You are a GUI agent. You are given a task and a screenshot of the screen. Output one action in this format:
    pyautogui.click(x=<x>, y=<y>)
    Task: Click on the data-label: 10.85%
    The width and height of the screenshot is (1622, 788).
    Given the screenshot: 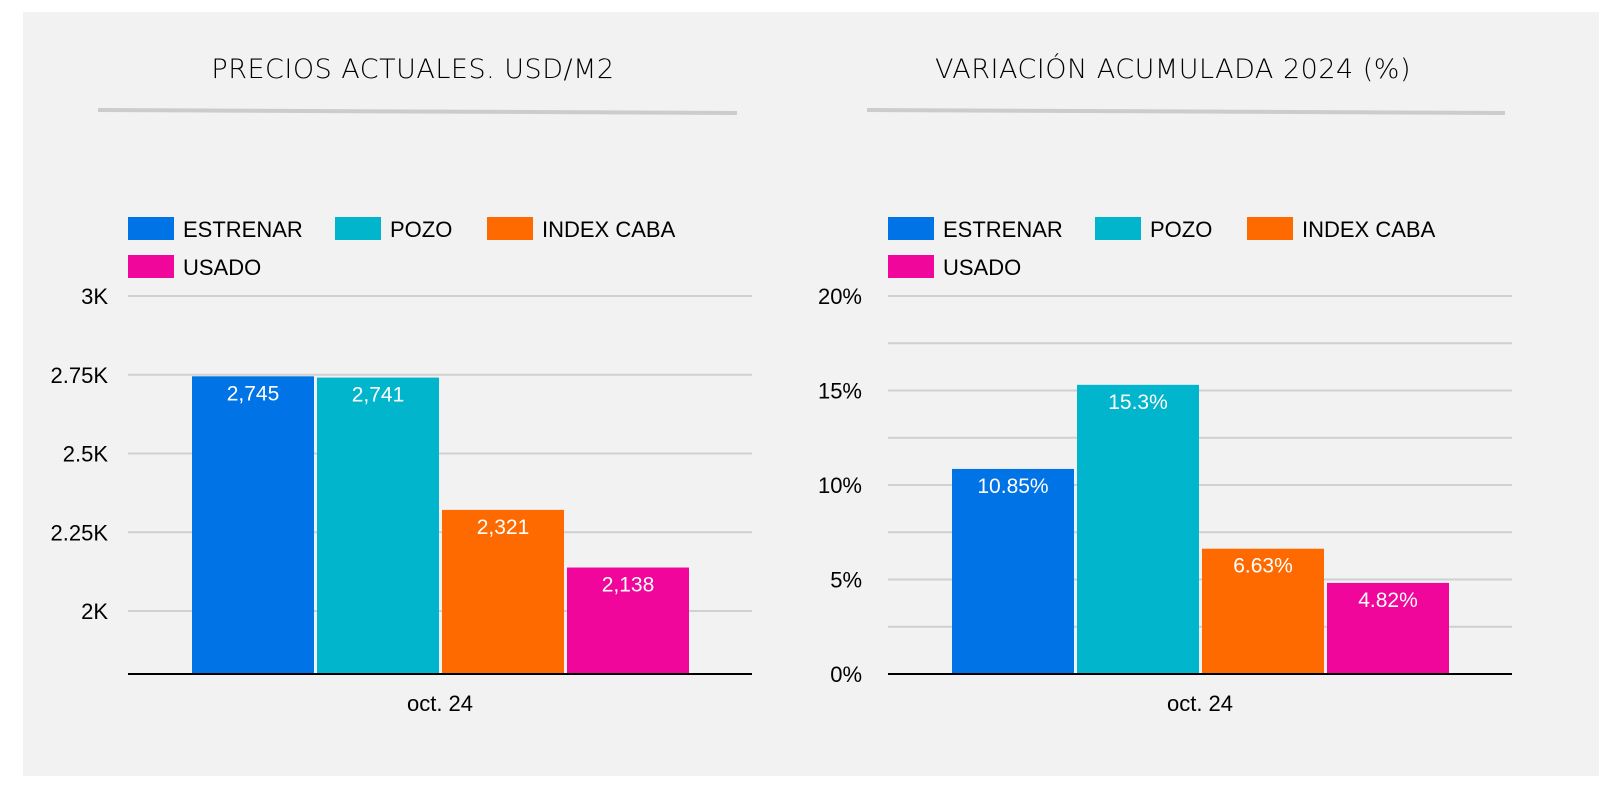 What is the action you would take?
    pyautogui.click(x=1012, y=486)
    